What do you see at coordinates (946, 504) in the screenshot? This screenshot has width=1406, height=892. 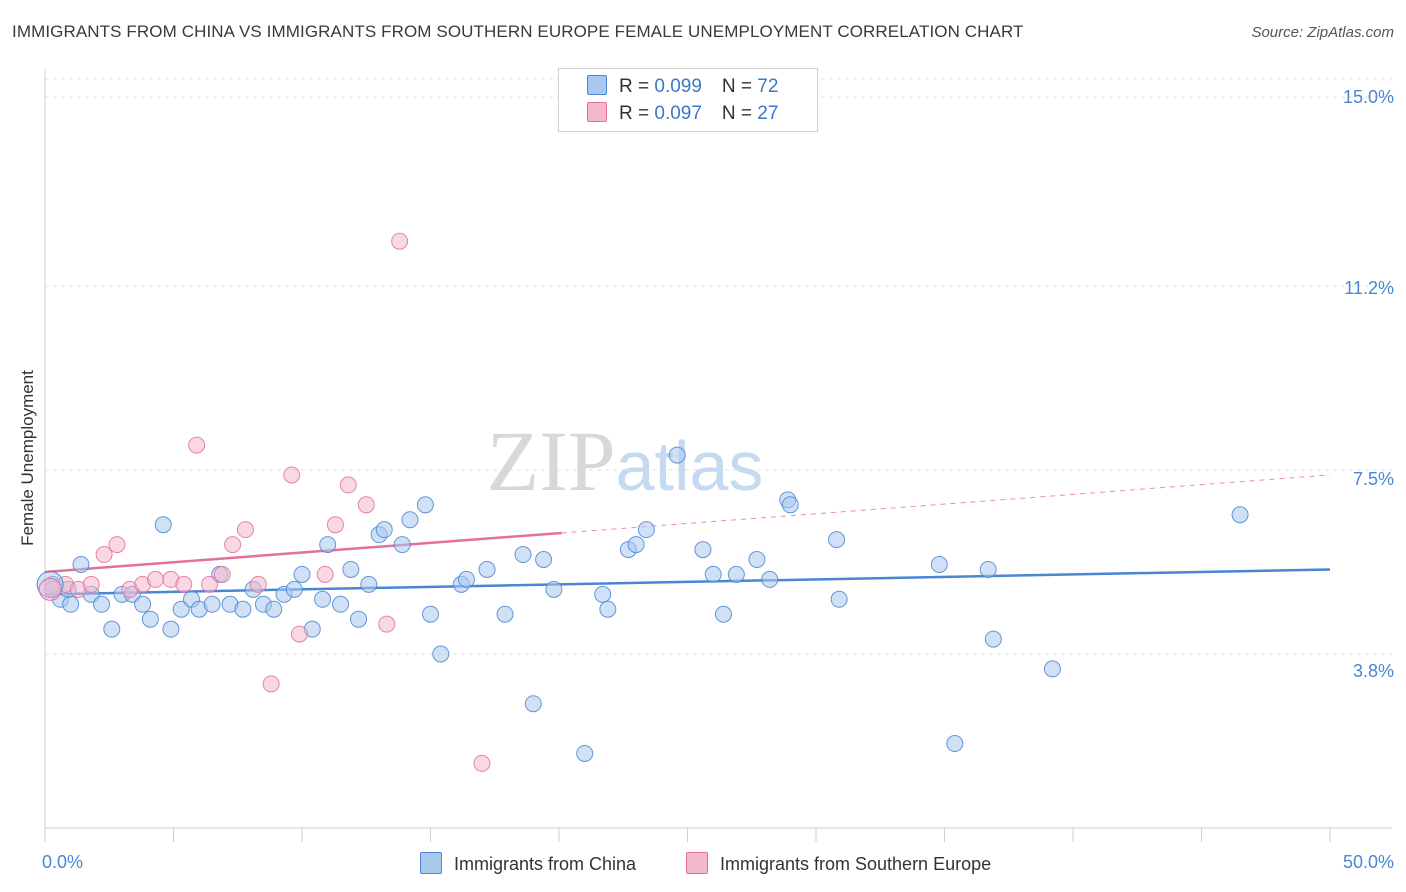 I see `trendline-southern-europe-extension` at bounding box center [946, 504].